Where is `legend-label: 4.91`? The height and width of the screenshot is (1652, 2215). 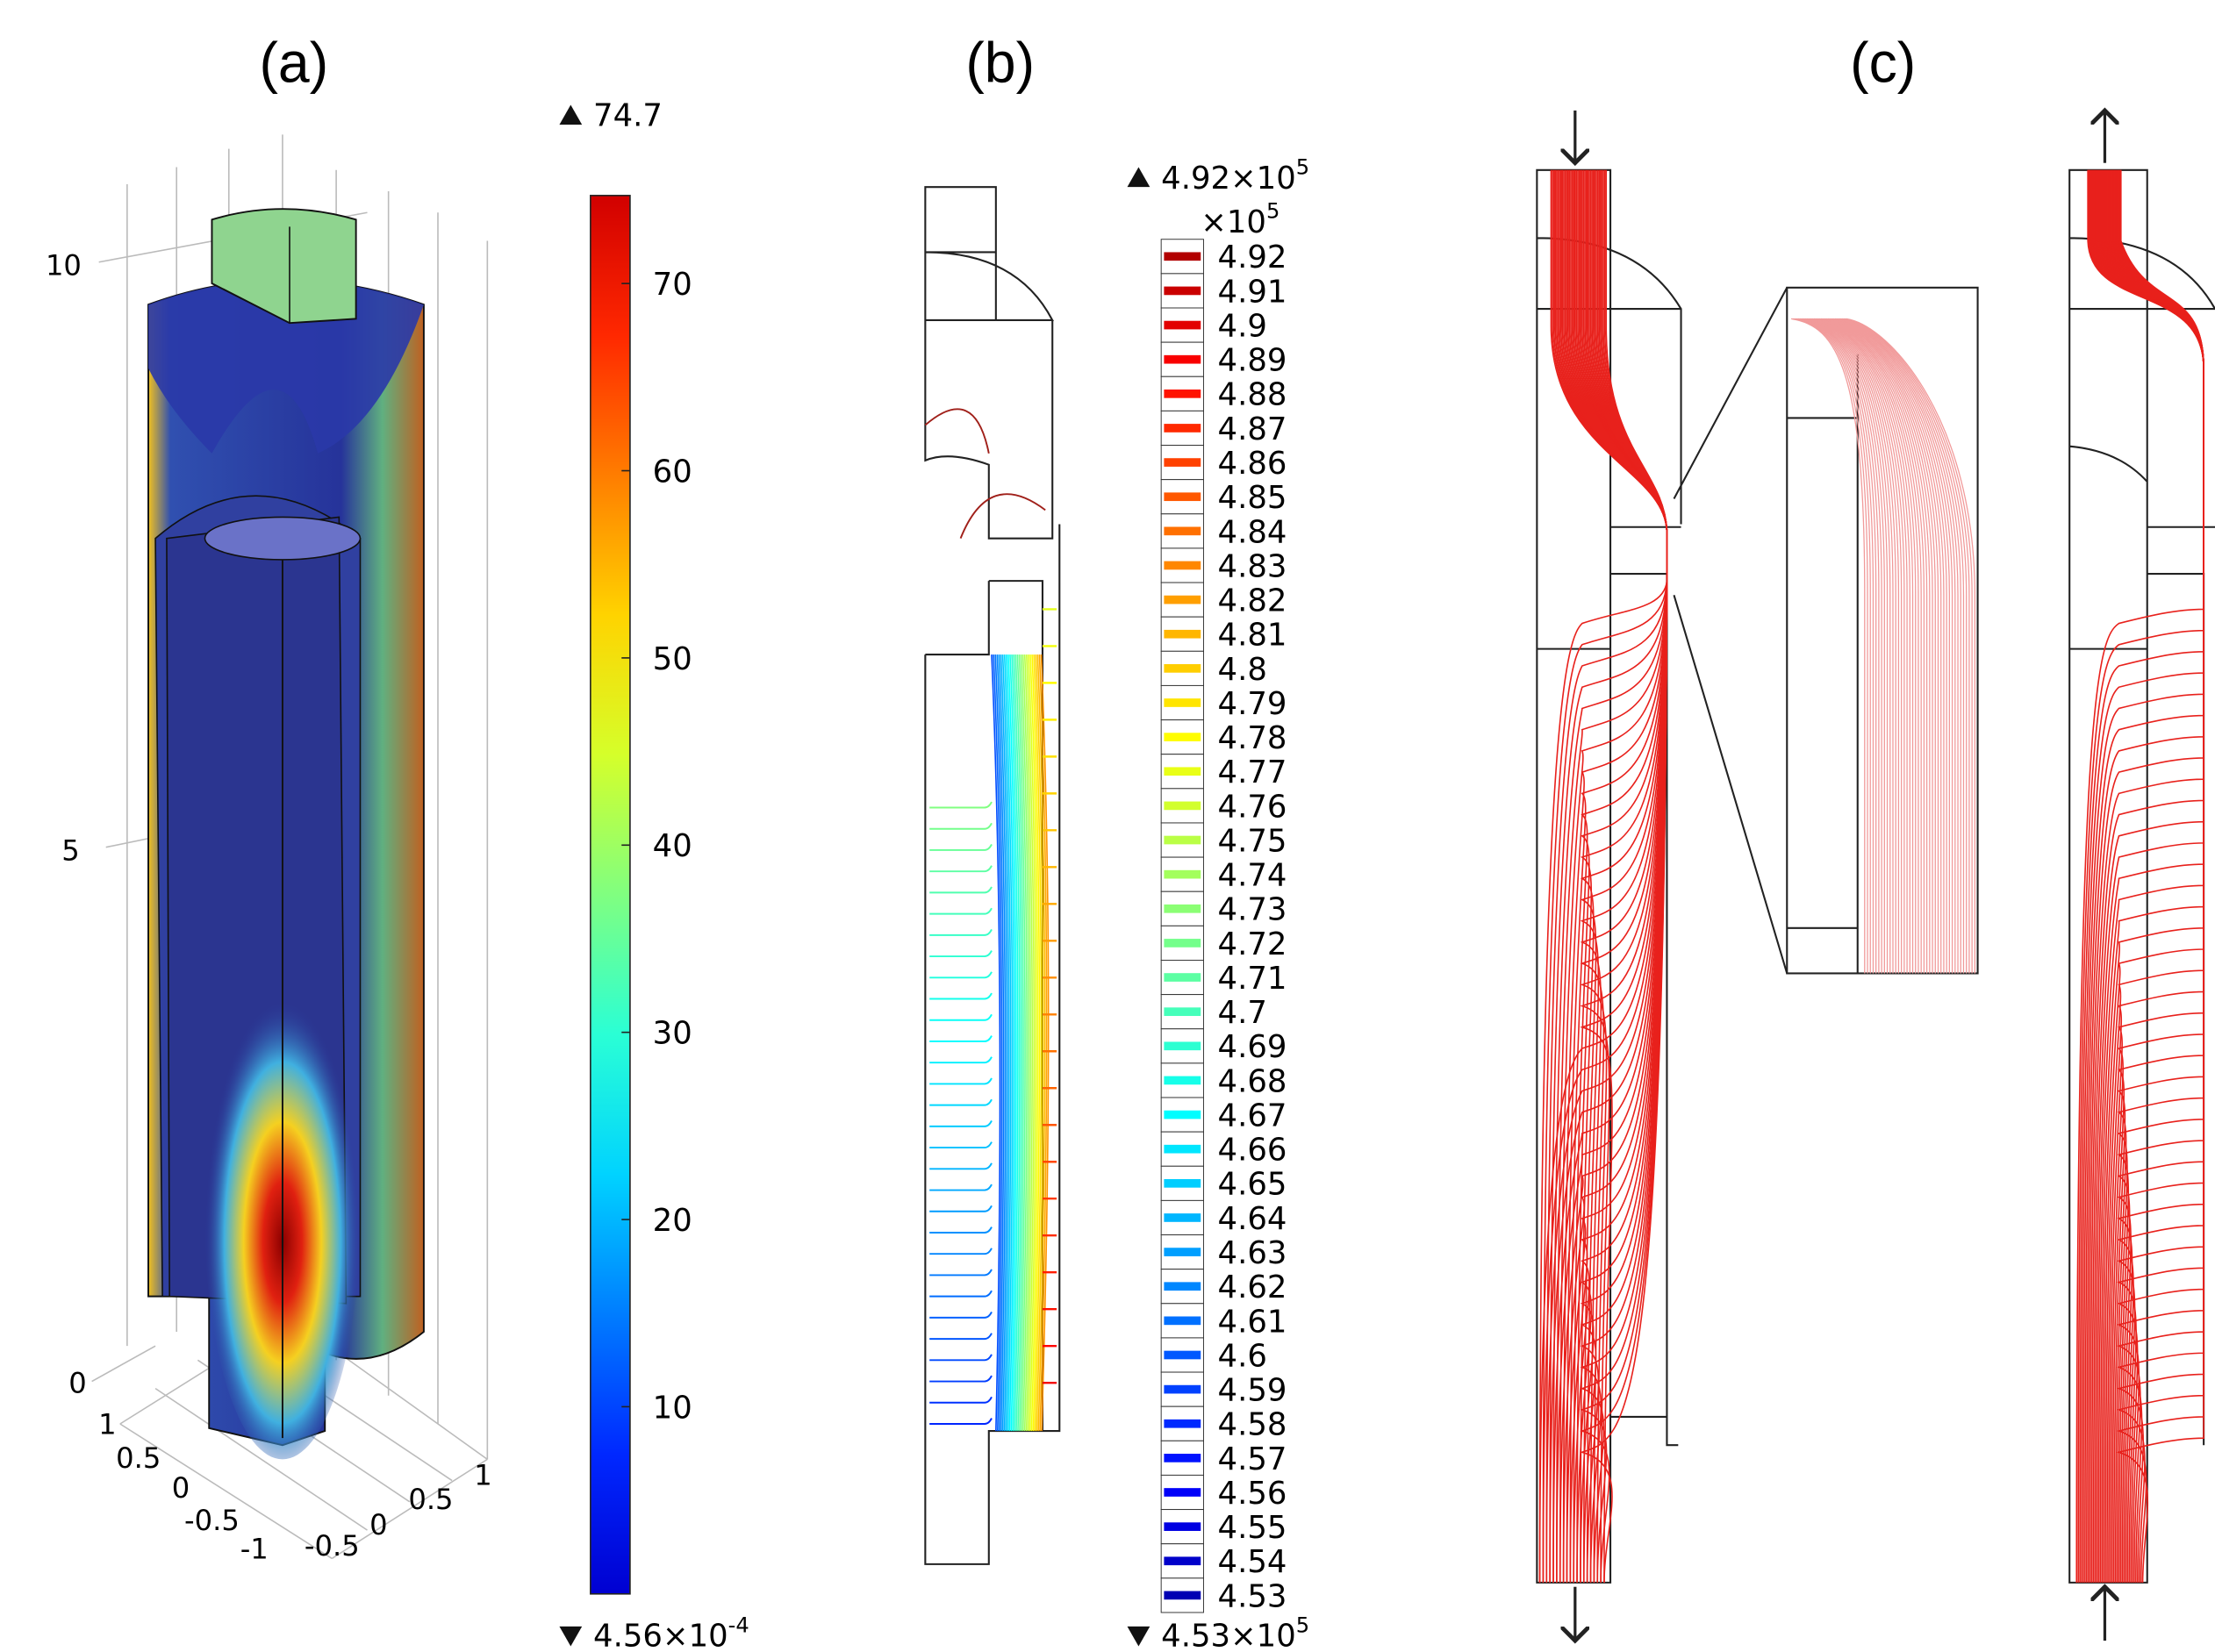 legend-label: 4.91 is located at coordinates (1252, 292).